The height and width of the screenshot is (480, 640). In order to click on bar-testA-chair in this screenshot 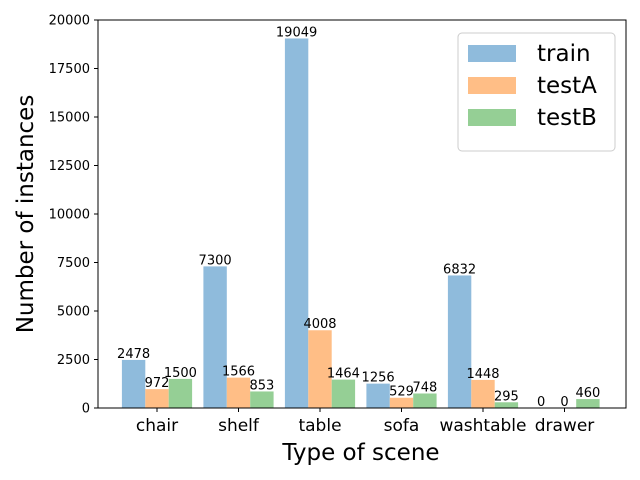, I will do `click(157, 398)`.